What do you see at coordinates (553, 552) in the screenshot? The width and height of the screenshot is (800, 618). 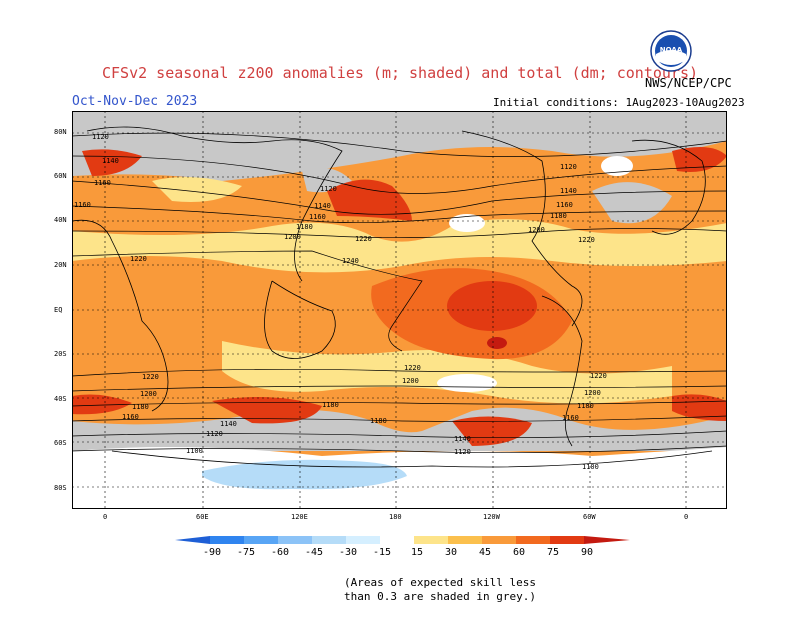 I see `colorbar-tick: 75` at bounding box center [553, 552].